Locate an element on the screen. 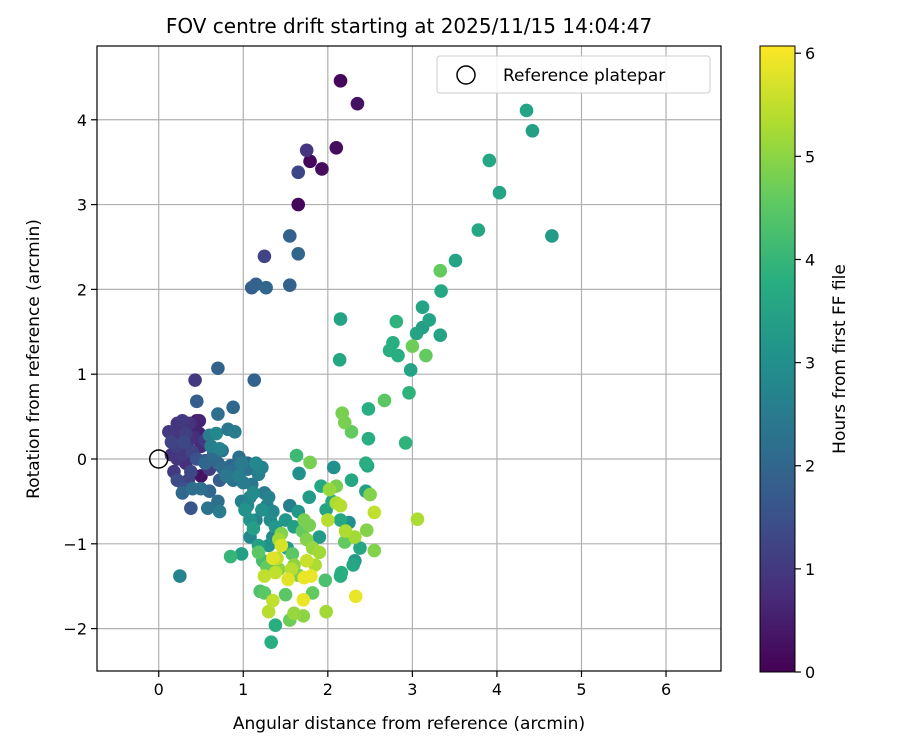 This screenshot has width=900, height=750. legend: Reference platepar is located at coordinates (573, 74).